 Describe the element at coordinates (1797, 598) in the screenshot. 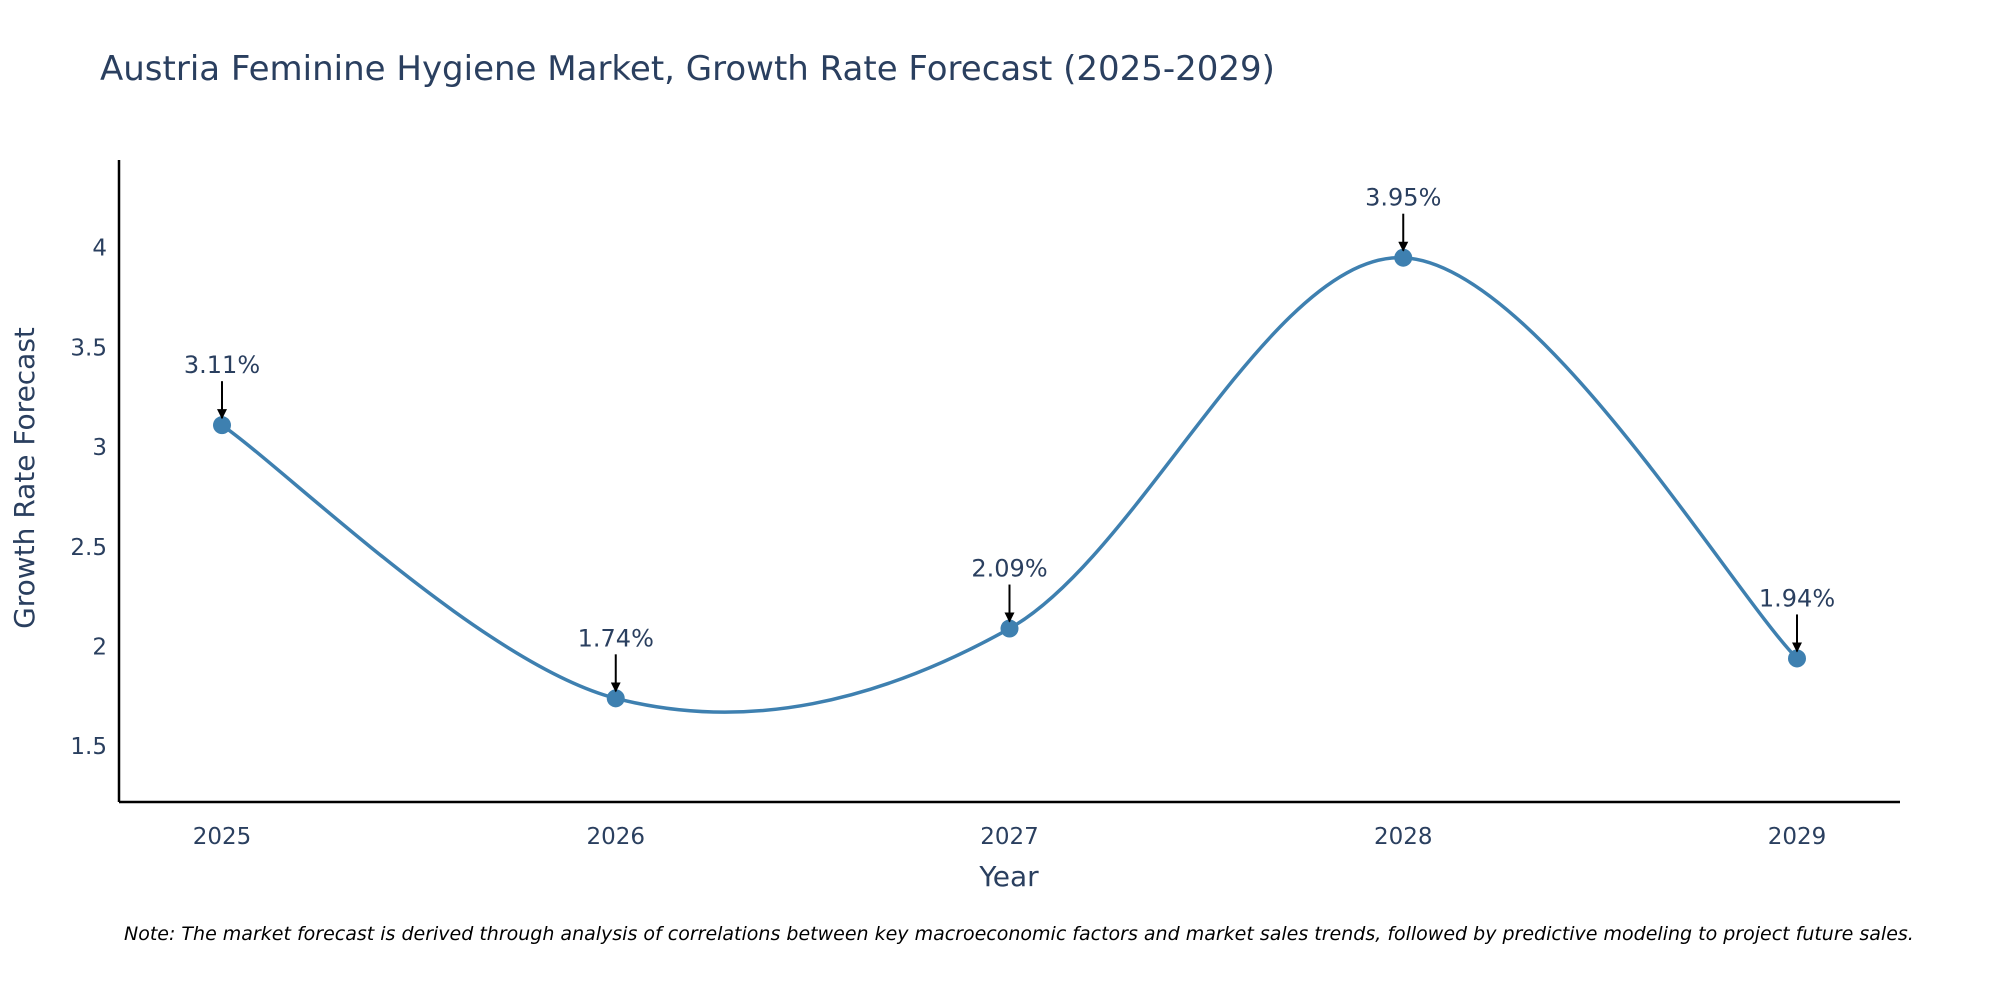

I see `data-label-2029: 1.94%` at that location.